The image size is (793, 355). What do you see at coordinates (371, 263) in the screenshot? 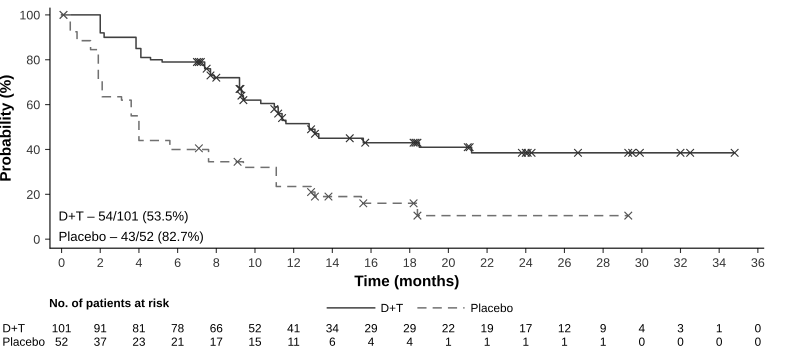
I see `x-tick-label: 16` at bounding box center [371, 263].